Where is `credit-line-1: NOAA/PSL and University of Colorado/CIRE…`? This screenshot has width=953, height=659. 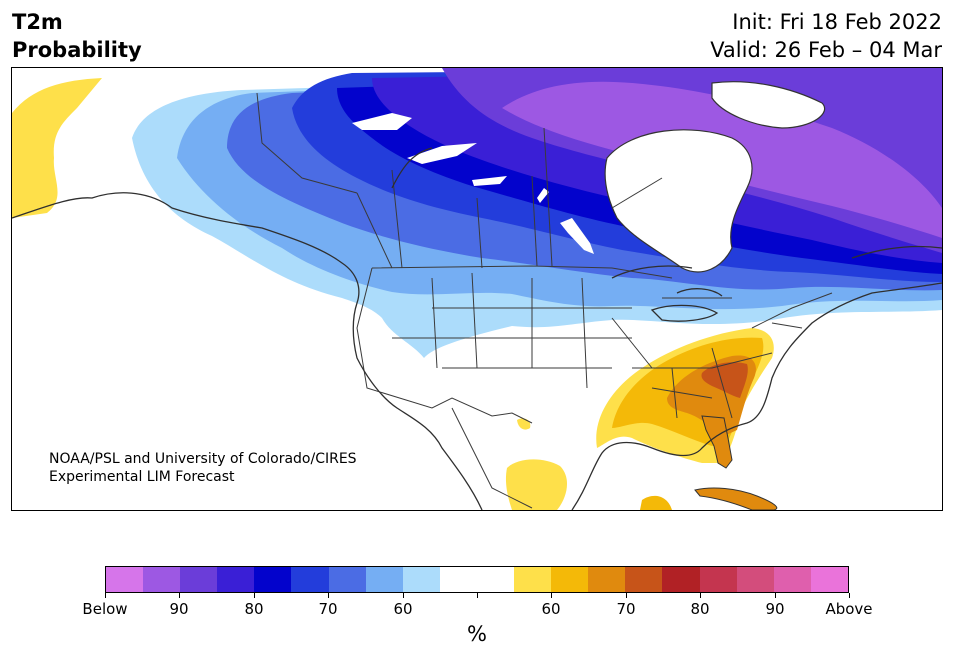
credit-line-1: NOAA/PSL and University of Colorado/CIRE… is located at coordinates (203, 459).